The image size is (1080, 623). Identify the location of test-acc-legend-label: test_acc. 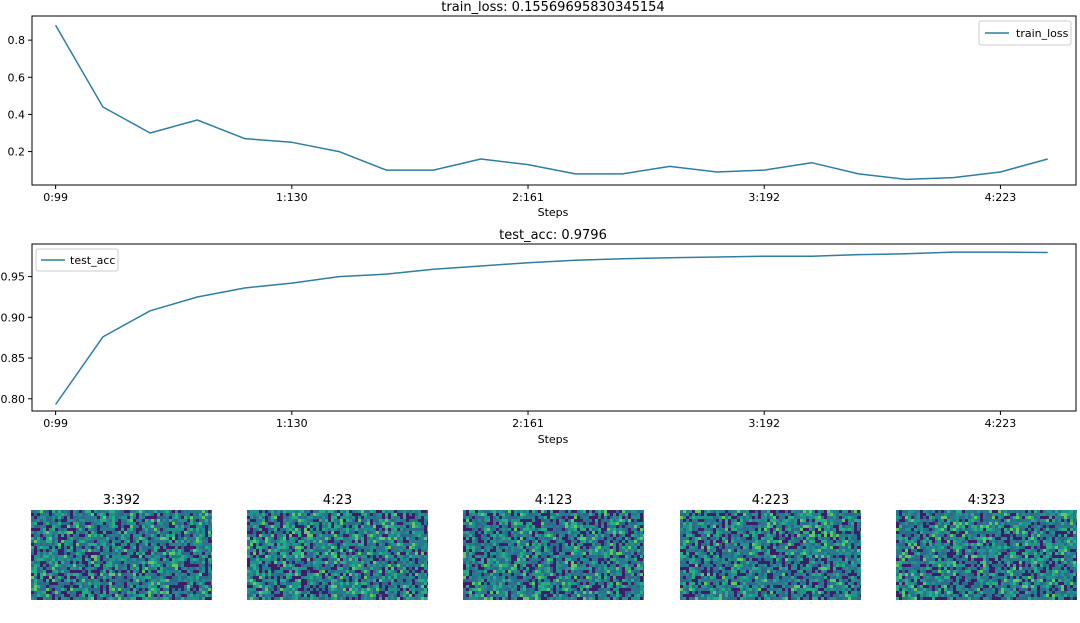
(92, 260).